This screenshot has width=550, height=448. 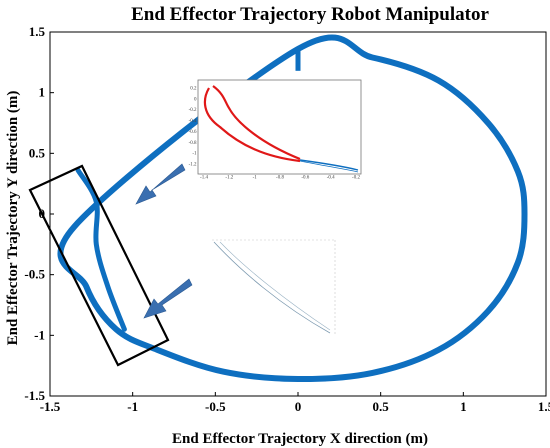 I want to click on x-axis-label: End Effector Trajectory X direction (m), so click(x=300, y=439).